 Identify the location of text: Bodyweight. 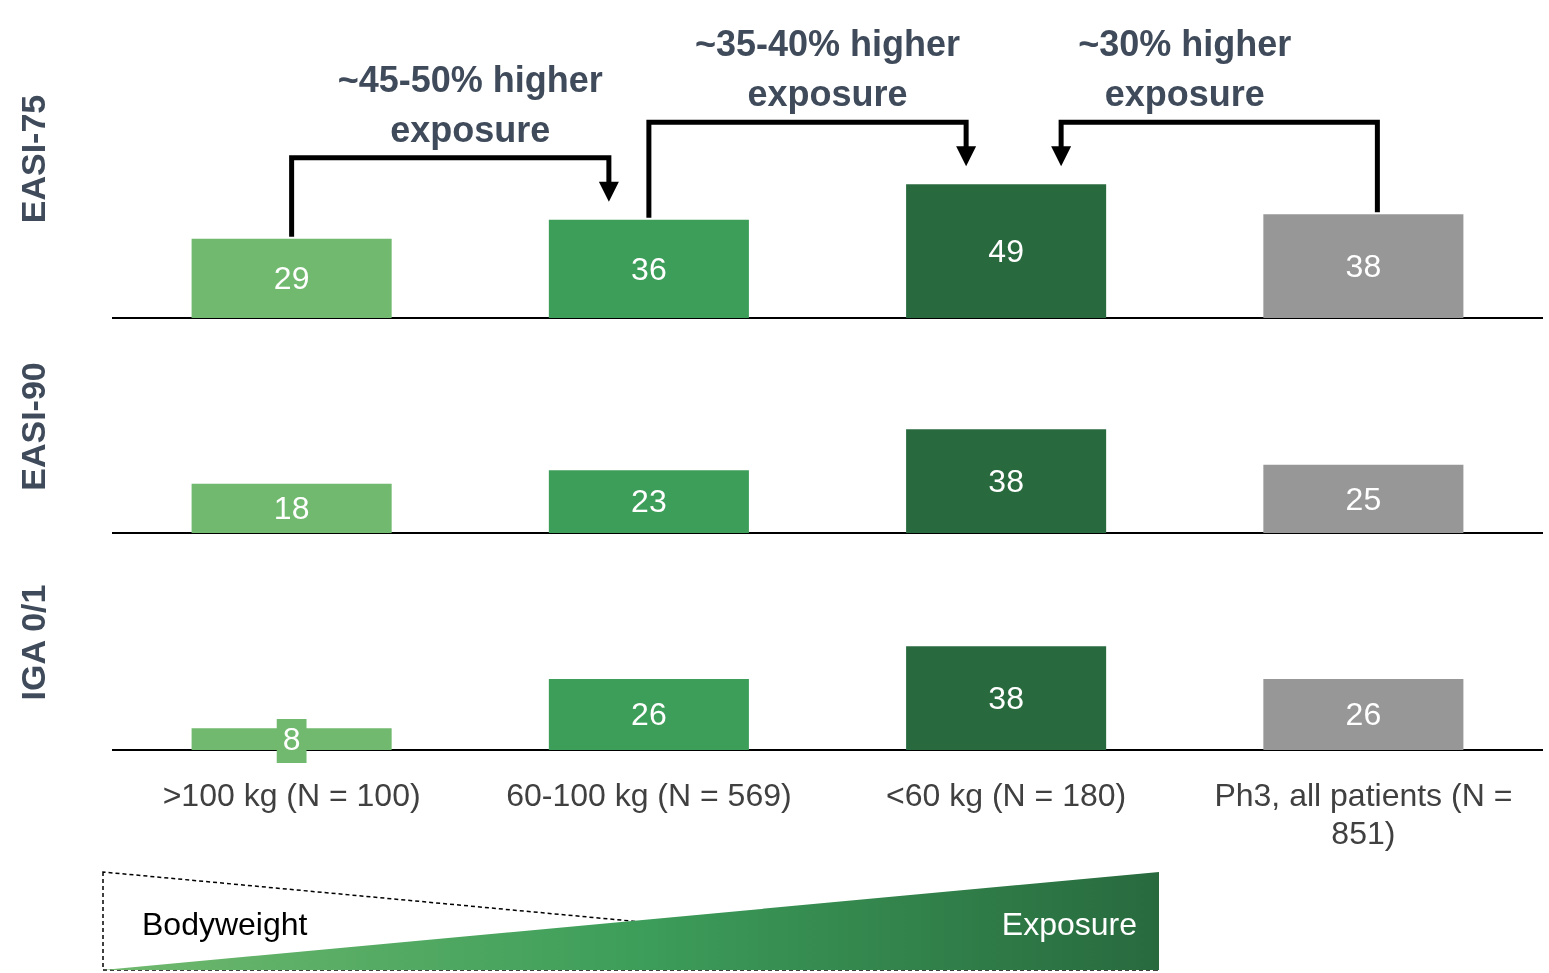
(225, 924).